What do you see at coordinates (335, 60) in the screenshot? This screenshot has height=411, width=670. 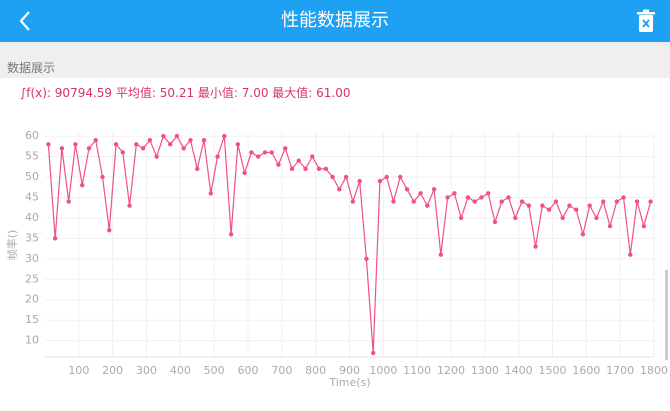 I see `section-strip: 数据展示` at bounding box center [335, 60].